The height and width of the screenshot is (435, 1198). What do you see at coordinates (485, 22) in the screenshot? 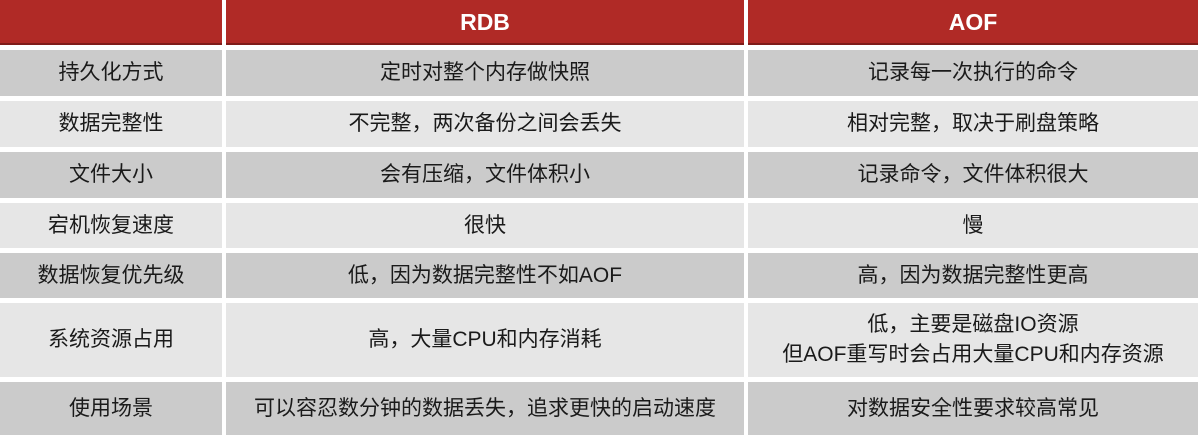
I see `rdb-column-header: RDB` at bounding box center [485, 22].